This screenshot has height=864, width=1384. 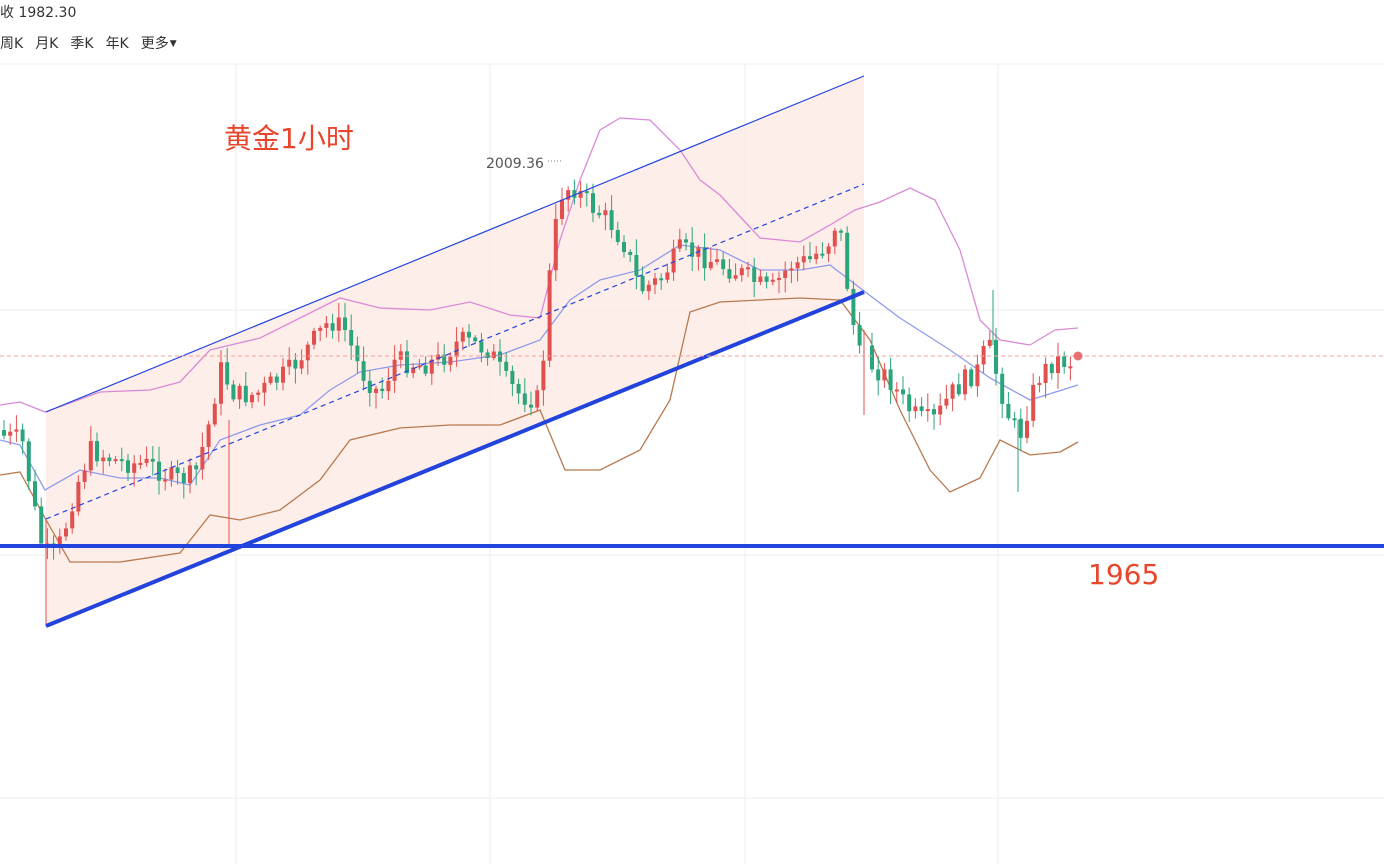 I want to click on period-quarter: 季K, so click(x=82, y=44).